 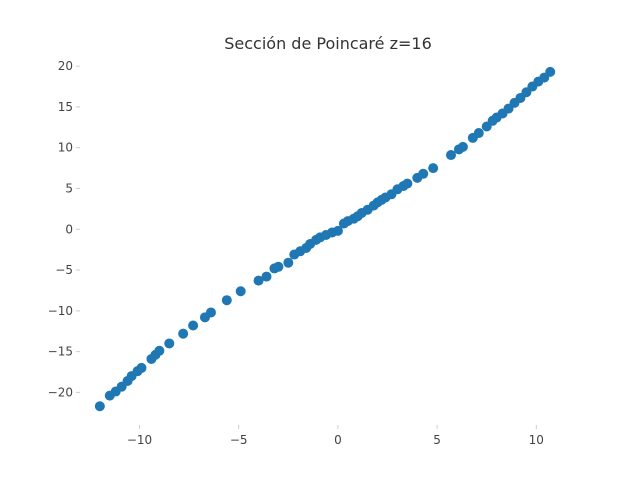 I want to click on x-tick-label: 5, so click(x=437, y=440).